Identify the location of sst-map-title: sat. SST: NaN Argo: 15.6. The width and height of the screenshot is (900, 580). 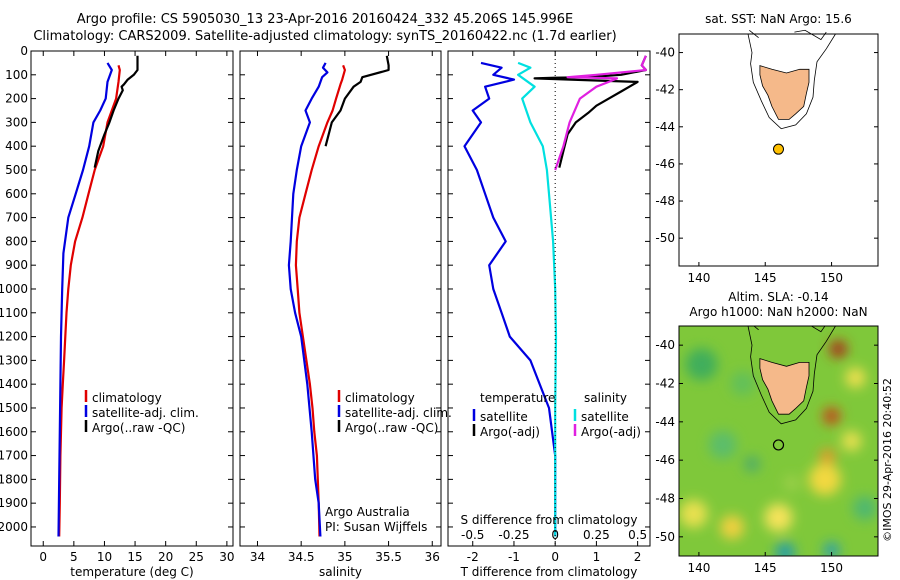
(778, 19).